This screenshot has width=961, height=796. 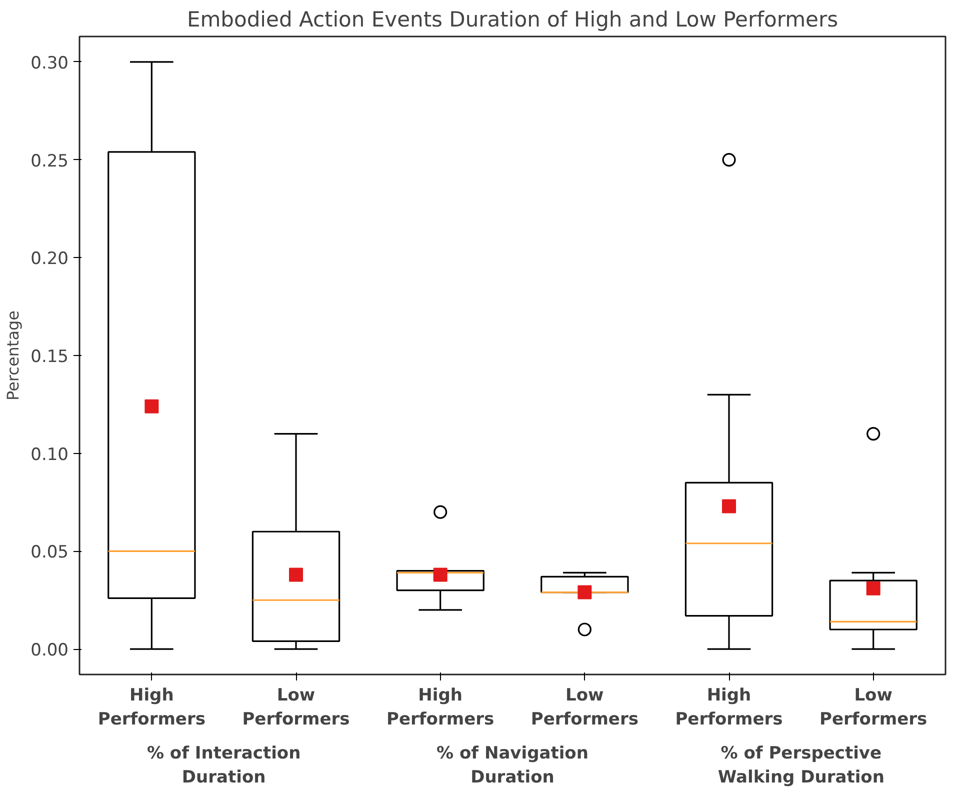 What do you see at coordinates (512, 766) in the screenshot?
I see `text: % of Navigation Duration` at bounding box center [512, 766].